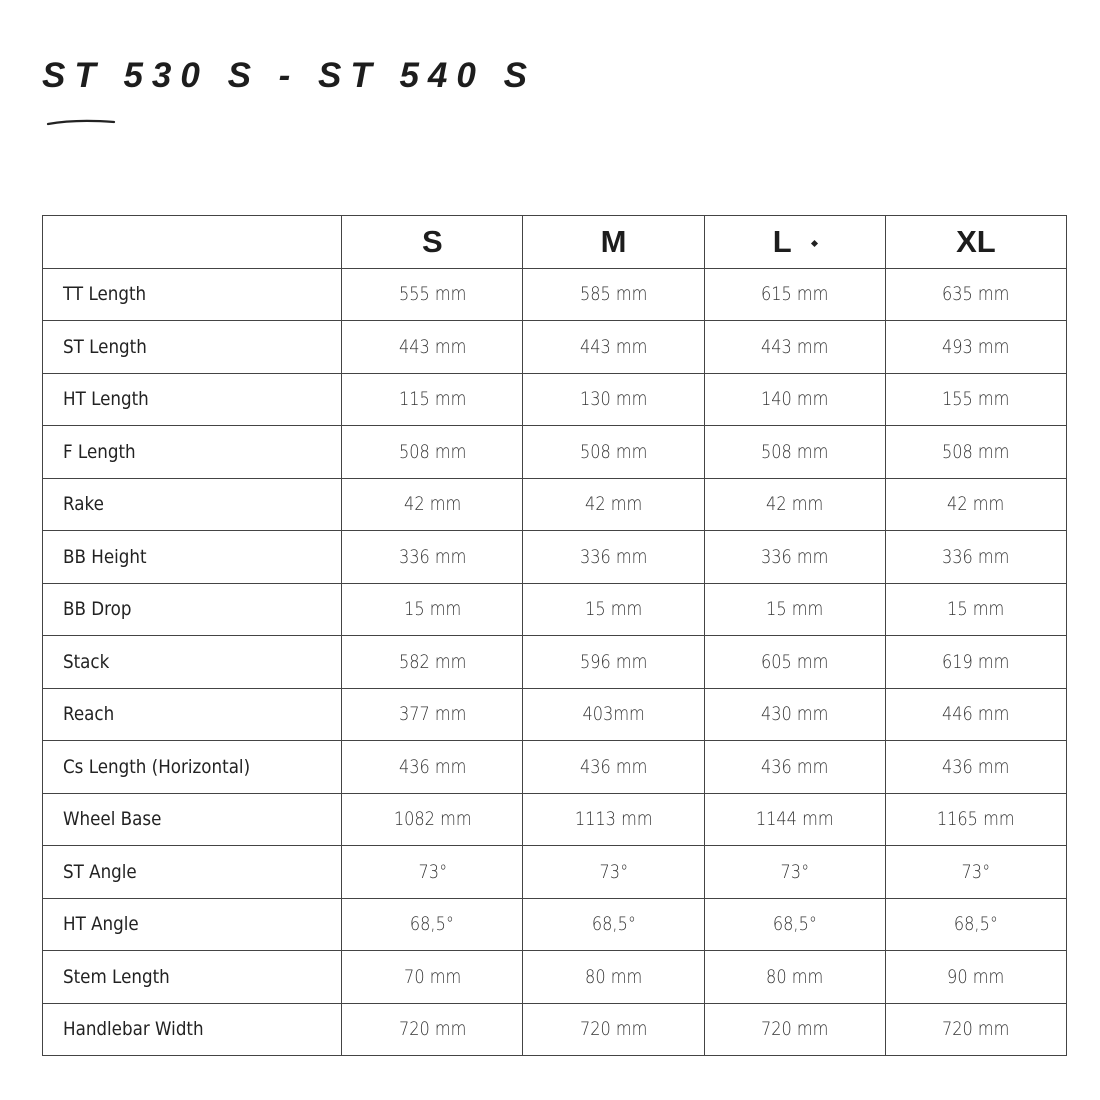 This screenshot has height=1100, width=1100. What do you see at coordinates (105, 556) in the screenshot?
I see `row-label-text: BB Height` at bounding box center [105, 556].